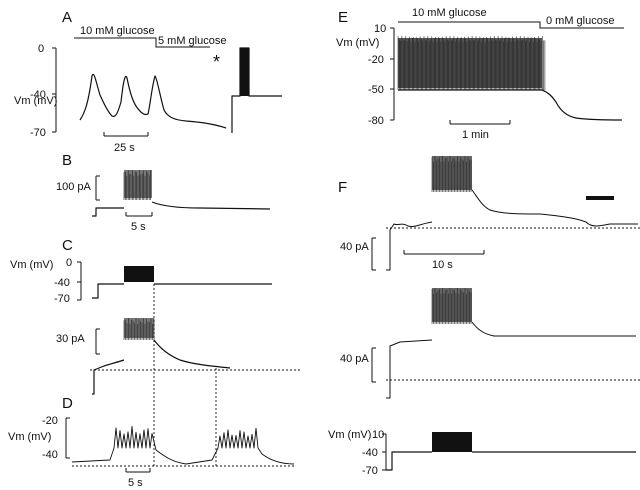 The width and height of the screenshot is (640, 490). What do you see at coordinates (50, 455) in the screenshot?
I see `panel-d-tick-40: -40` at bounding box center [50, 455].